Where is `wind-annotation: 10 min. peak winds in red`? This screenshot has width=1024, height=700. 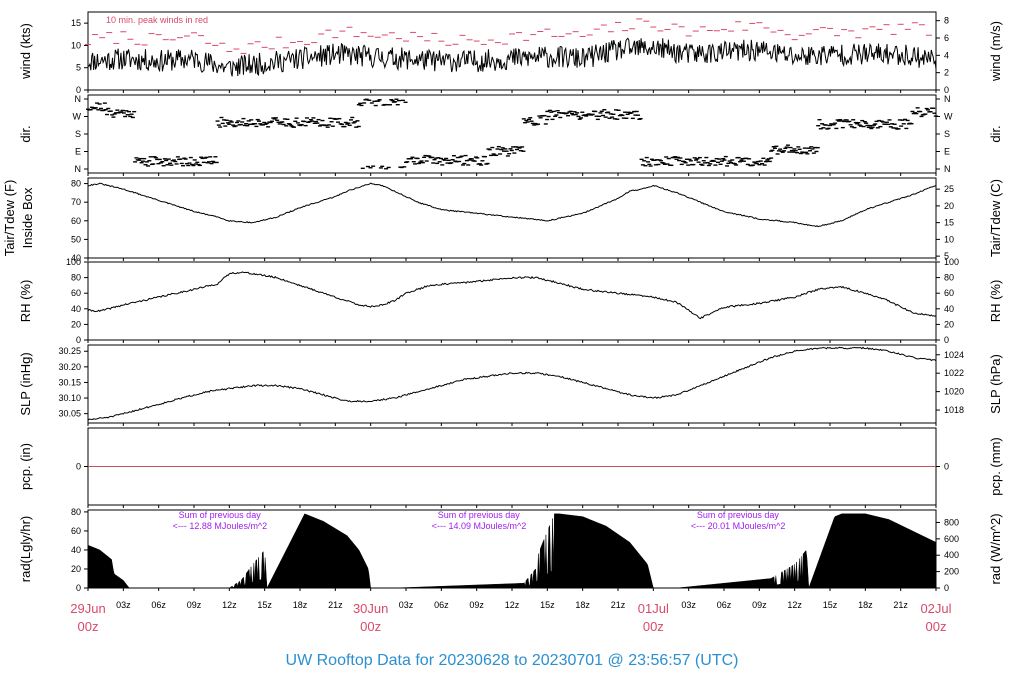 wind-annotation: 10 min. peak winds in red is located at coordinates (157, 20).